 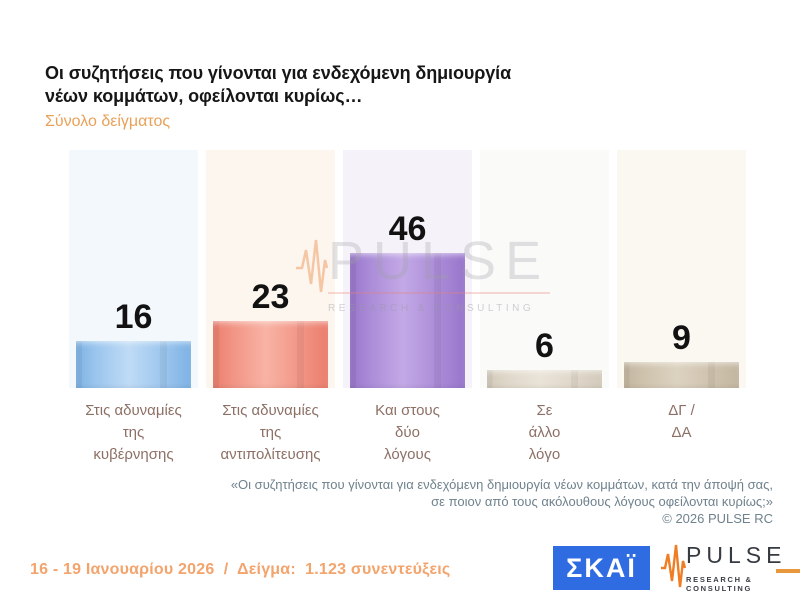 I want to click on skai-logo-text: ΣΚΑΪ, so click(x=601, y=567).